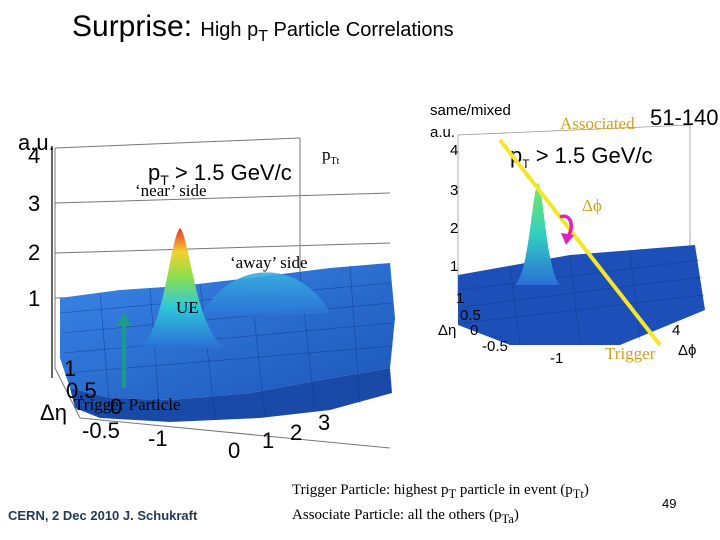  What do you see at coordinates (34, 298) in the screenshot?
I see `left-y-tick-1: 1` at bounding box center [34, 298].